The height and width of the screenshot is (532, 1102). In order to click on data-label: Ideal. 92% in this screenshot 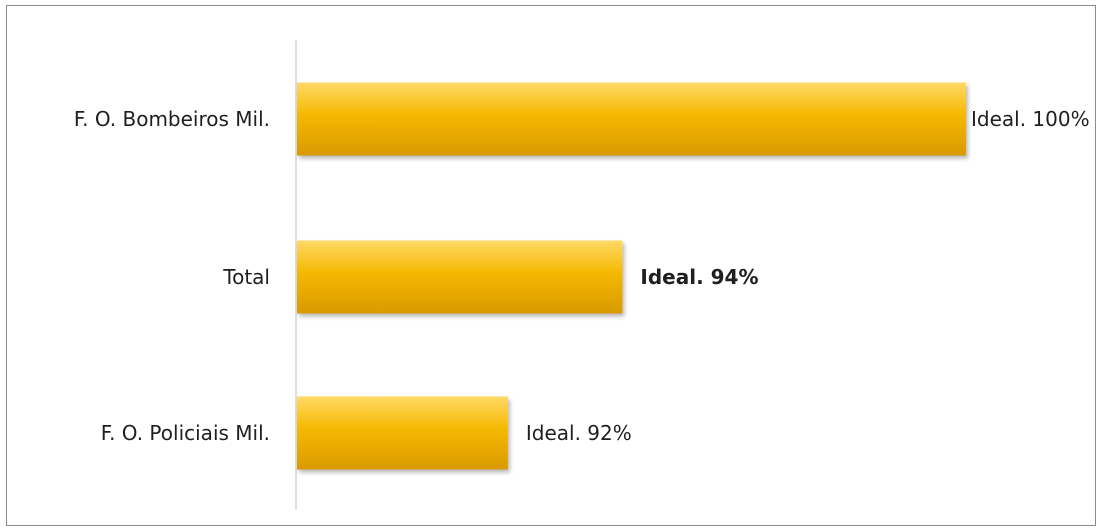, I will do `click(579, 433)`.